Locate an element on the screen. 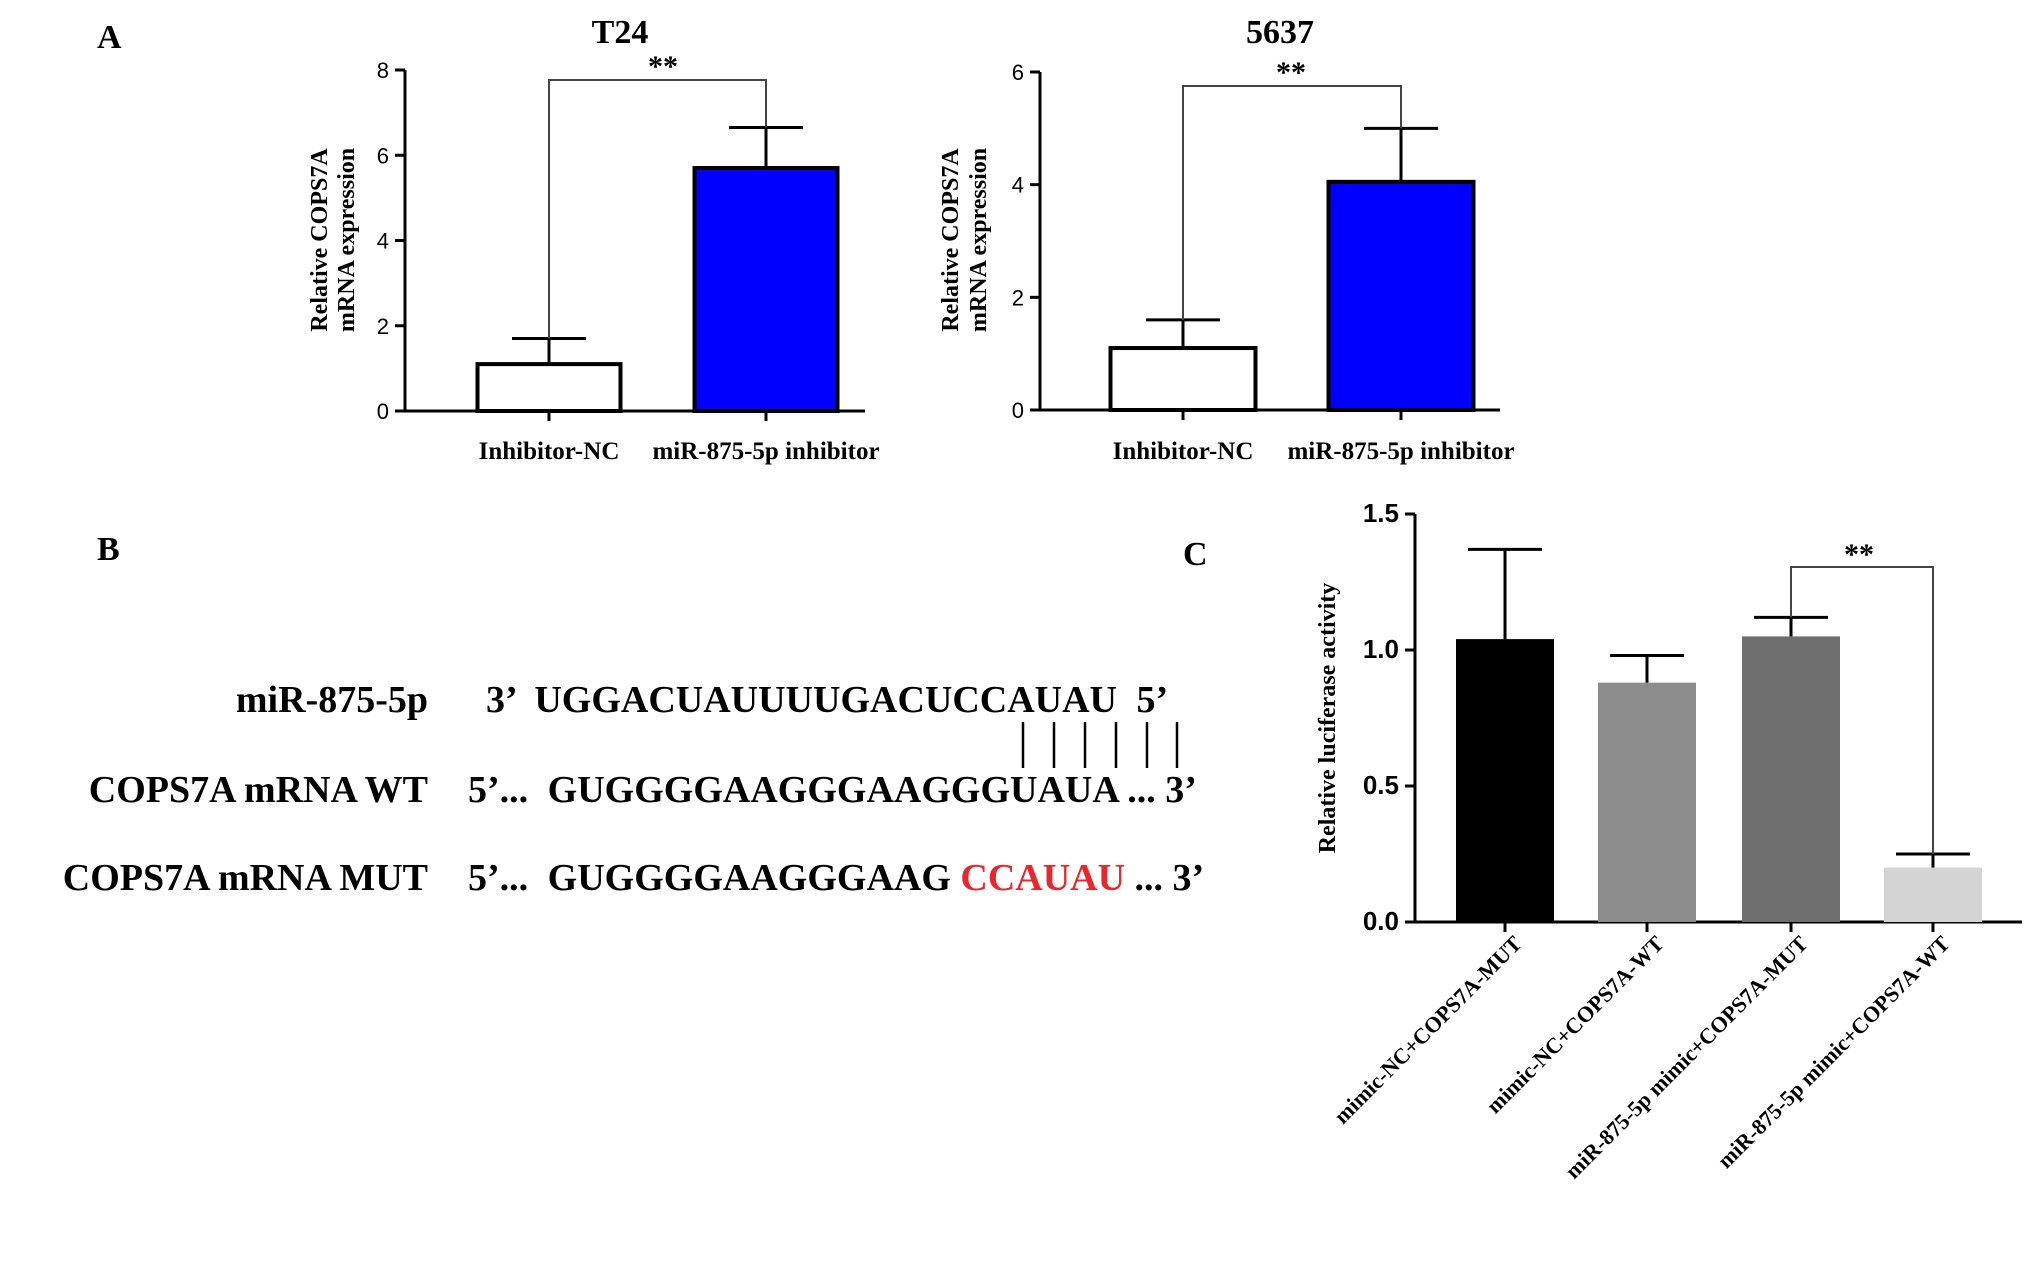  panel-letter-c: C is located at coordinates (1195, 554).